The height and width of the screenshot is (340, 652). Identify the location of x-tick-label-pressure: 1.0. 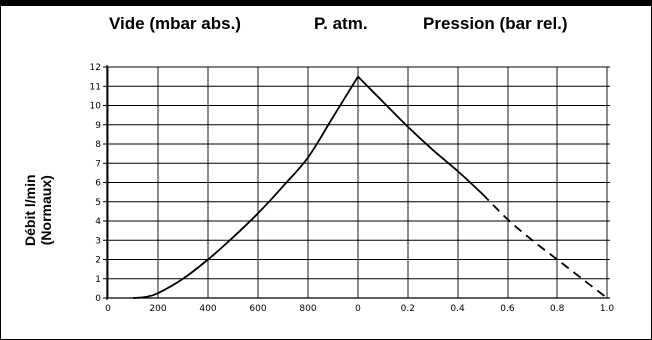
(607, 309).